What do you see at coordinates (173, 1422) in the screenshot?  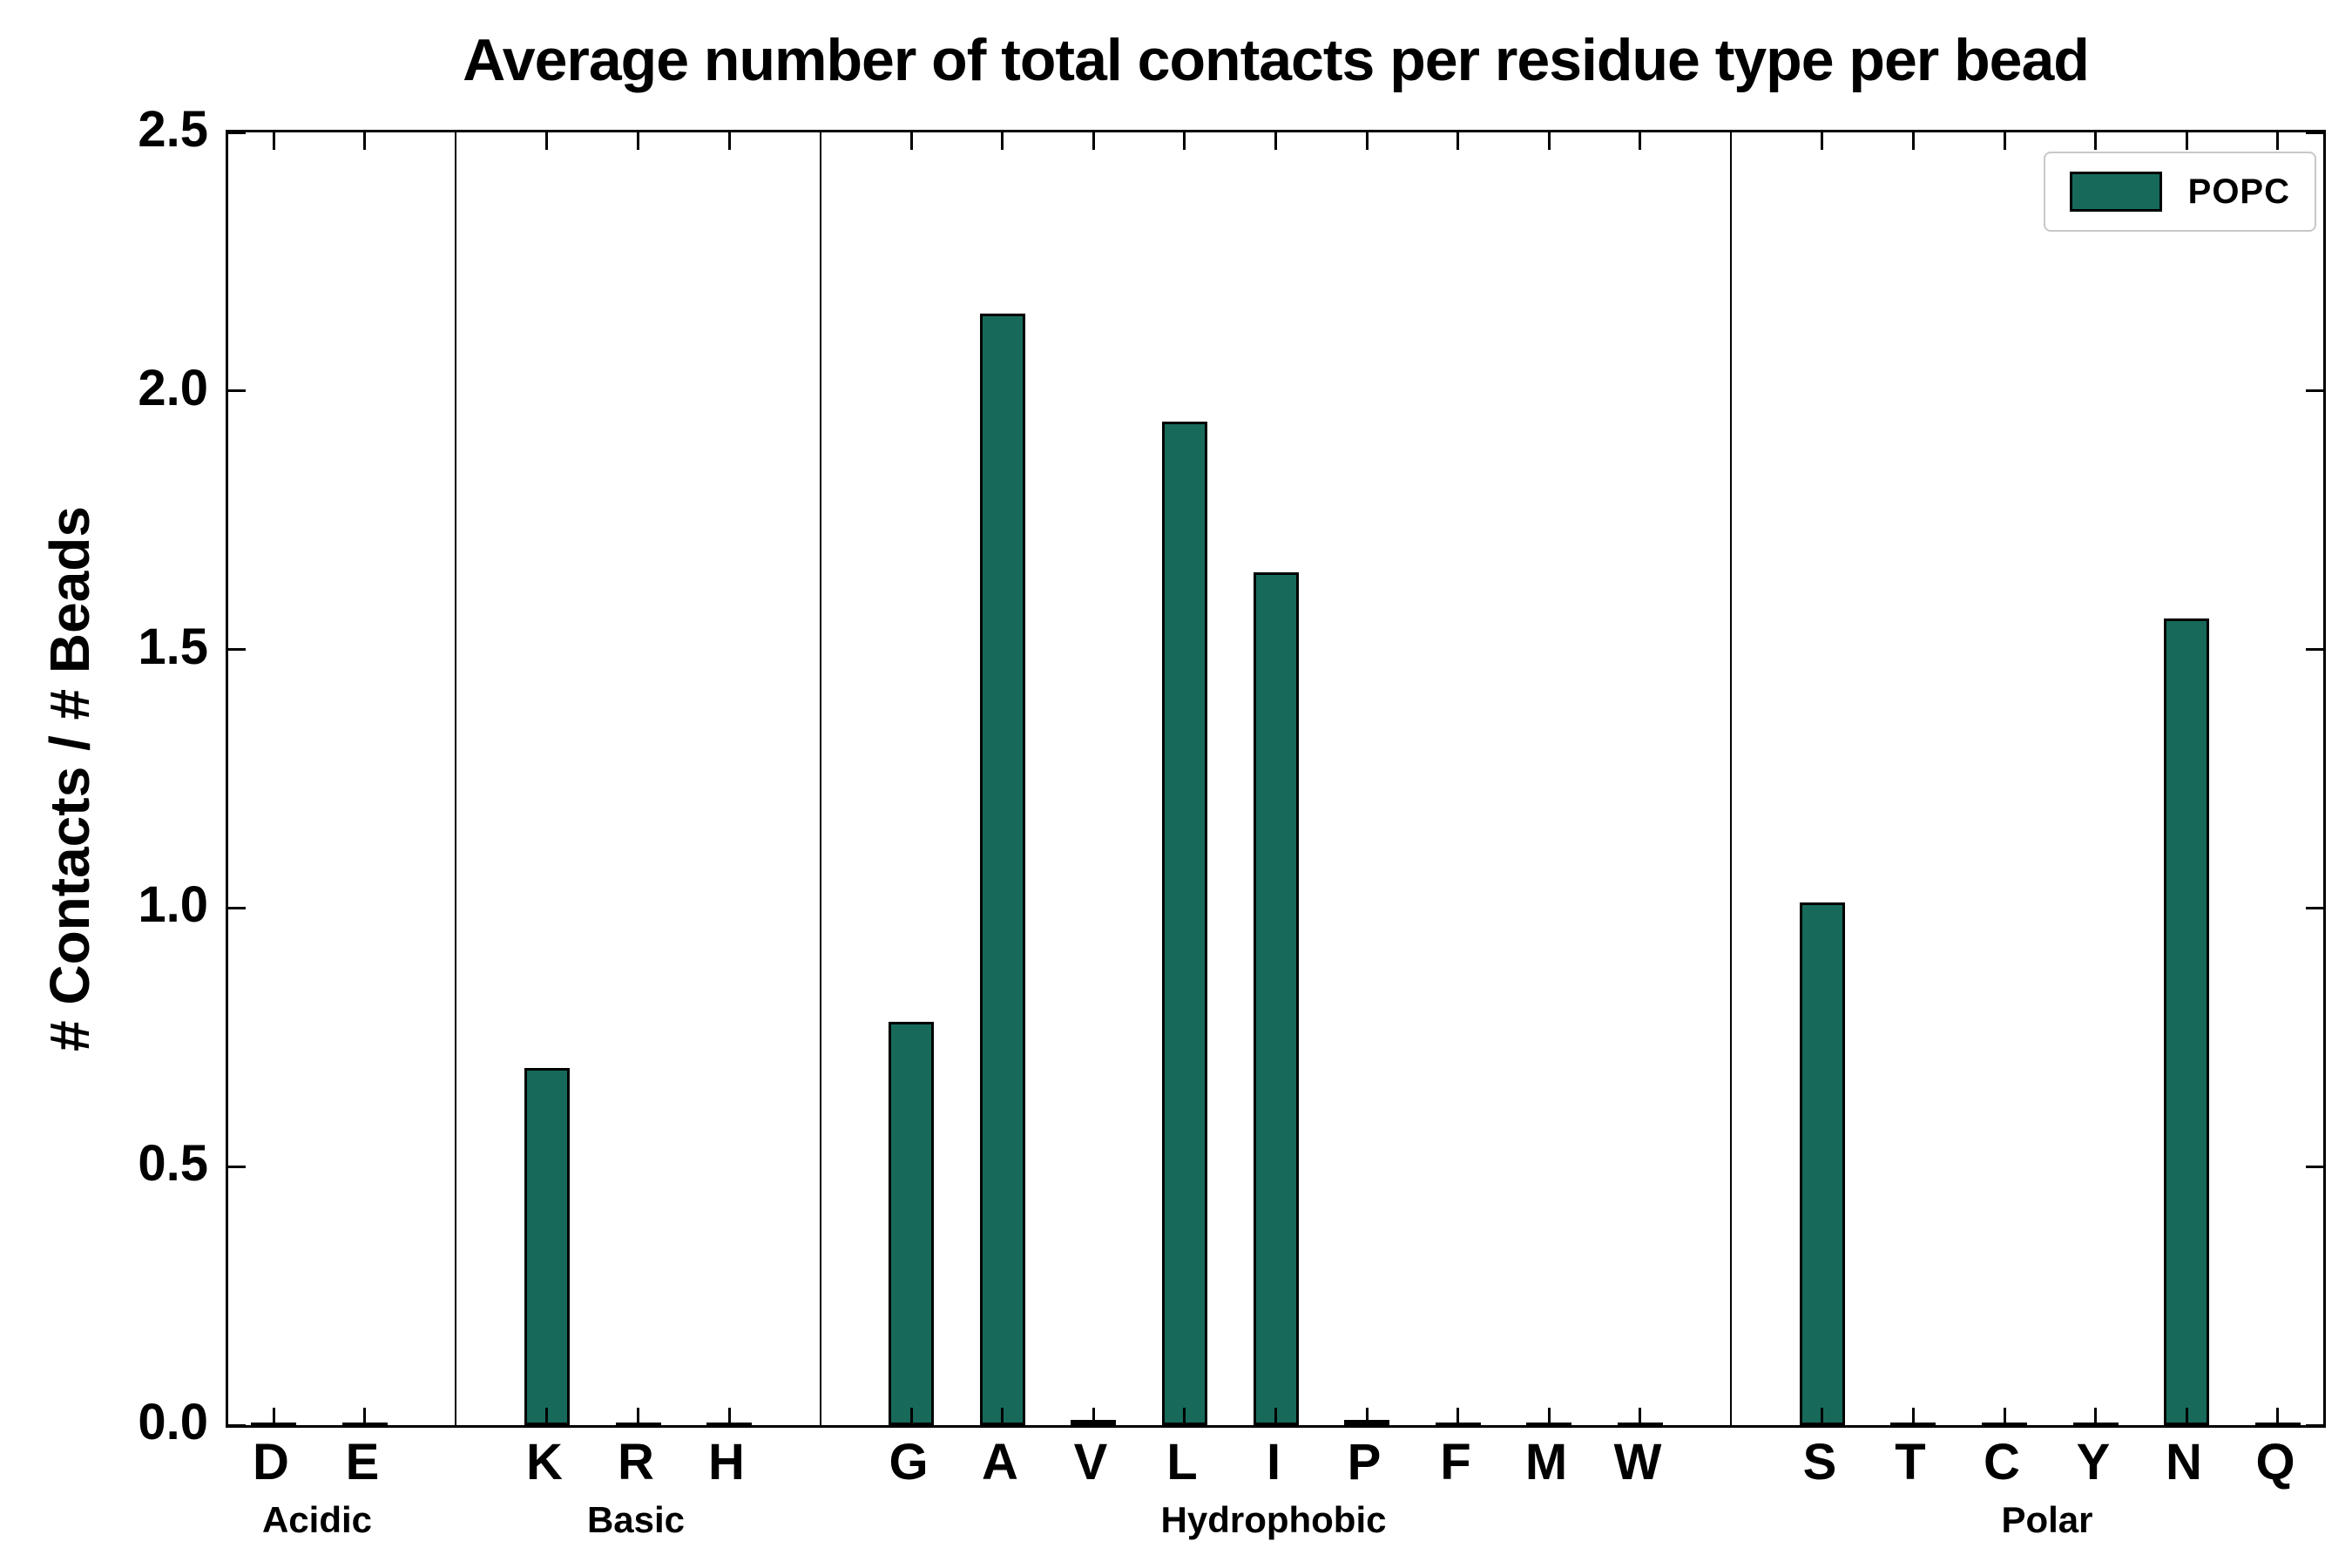 I see `y-tick-label-0.0: 0.0` at bounding box center [173, 1422].